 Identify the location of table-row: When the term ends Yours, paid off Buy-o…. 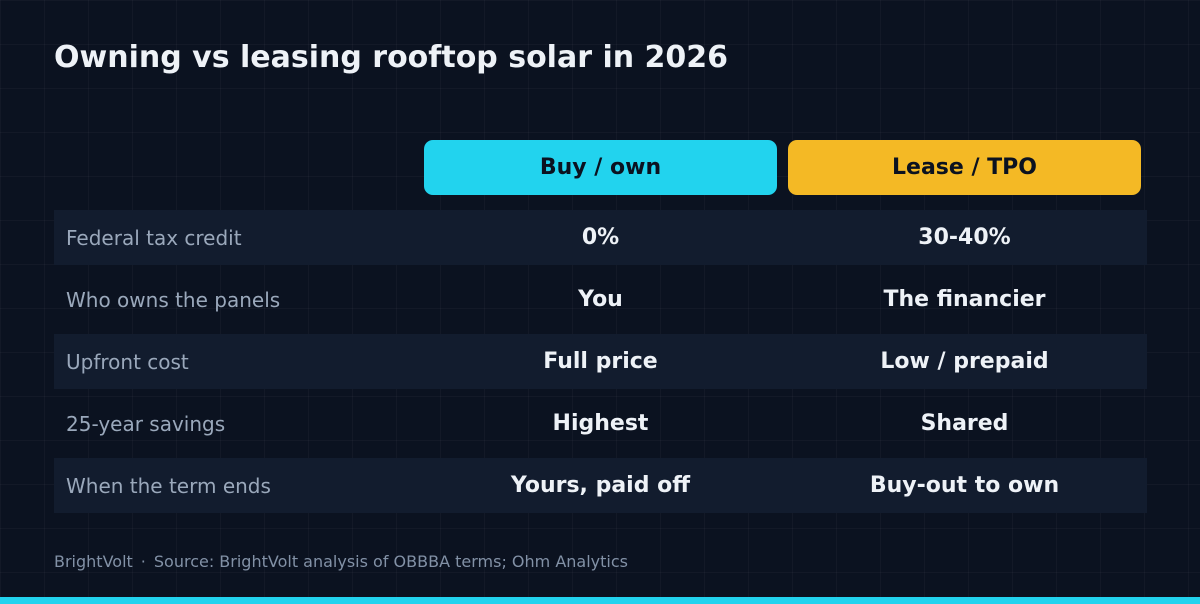
(600, 485).